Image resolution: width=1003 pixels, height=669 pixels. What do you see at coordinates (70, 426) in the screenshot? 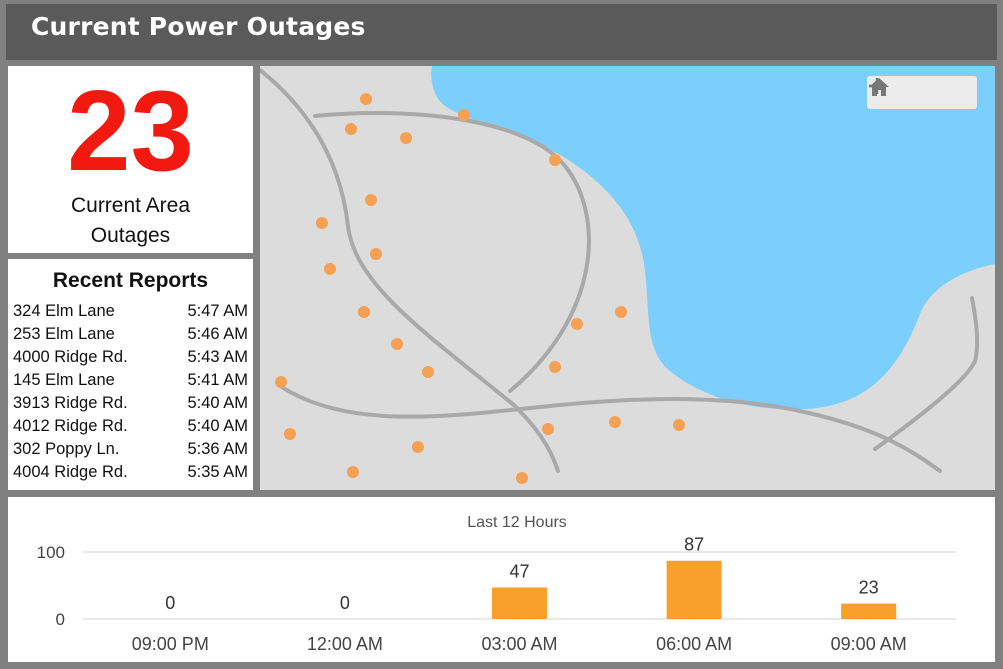
I see `report-address: 4012 Ridge Rd.` at bounding box center [70, 426].